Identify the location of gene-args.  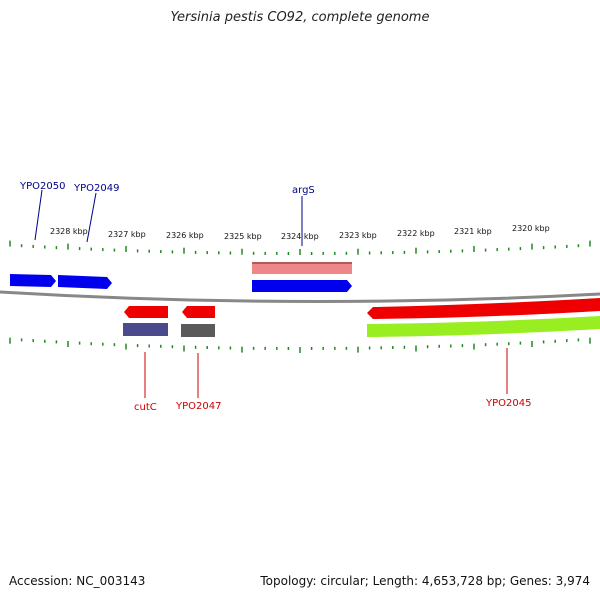
(302, 286).